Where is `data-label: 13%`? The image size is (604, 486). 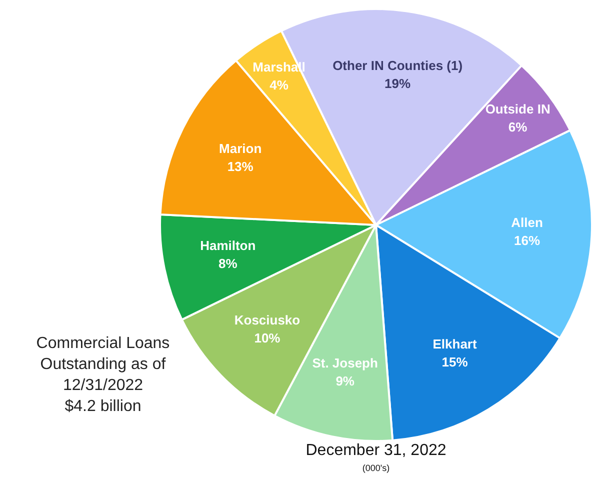 data-label: 13% is located at coordinates (240, 166).